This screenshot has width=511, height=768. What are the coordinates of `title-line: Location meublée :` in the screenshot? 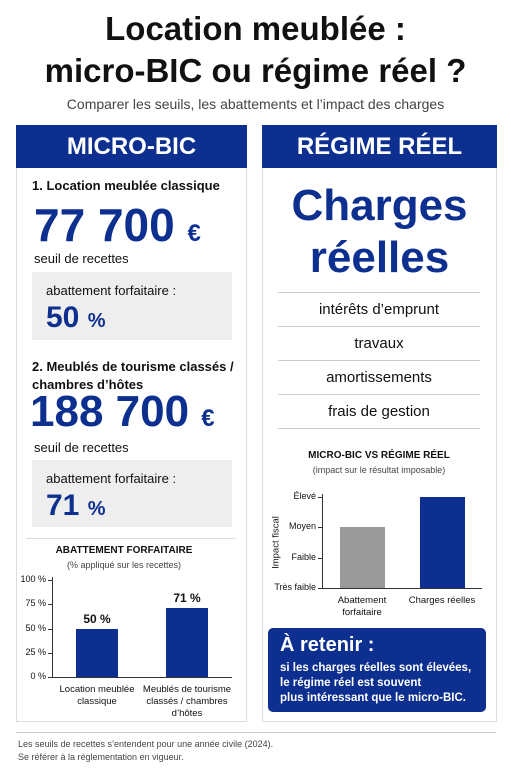 It's located at (255, 28).